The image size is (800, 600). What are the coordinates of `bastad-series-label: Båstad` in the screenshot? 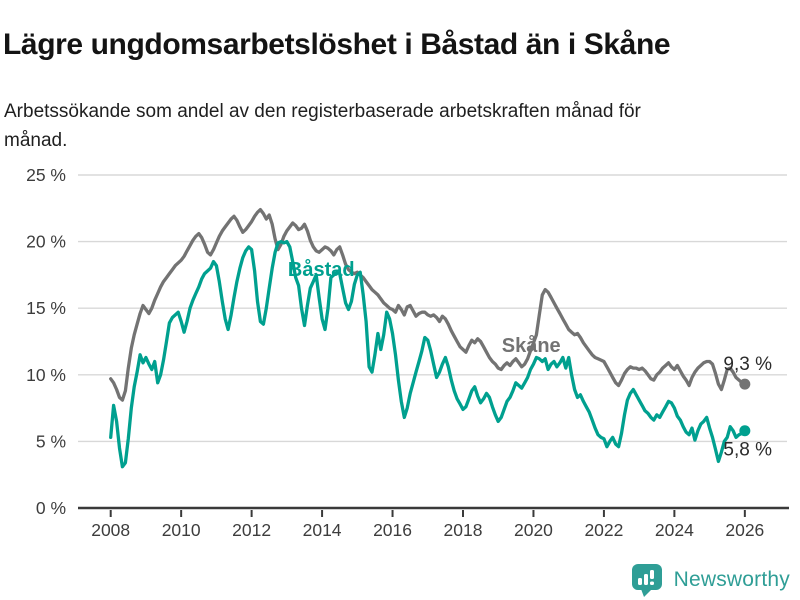 It's located at (321, 269).